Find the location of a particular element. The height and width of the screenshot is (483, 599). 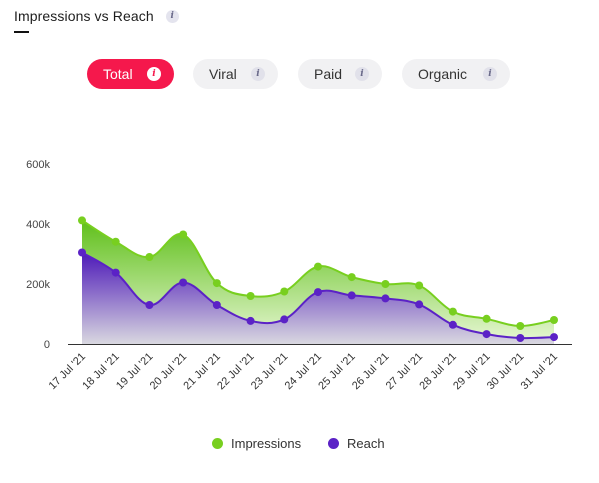

chart-legend: Impressions Reach is located at coordinates (299, 445).